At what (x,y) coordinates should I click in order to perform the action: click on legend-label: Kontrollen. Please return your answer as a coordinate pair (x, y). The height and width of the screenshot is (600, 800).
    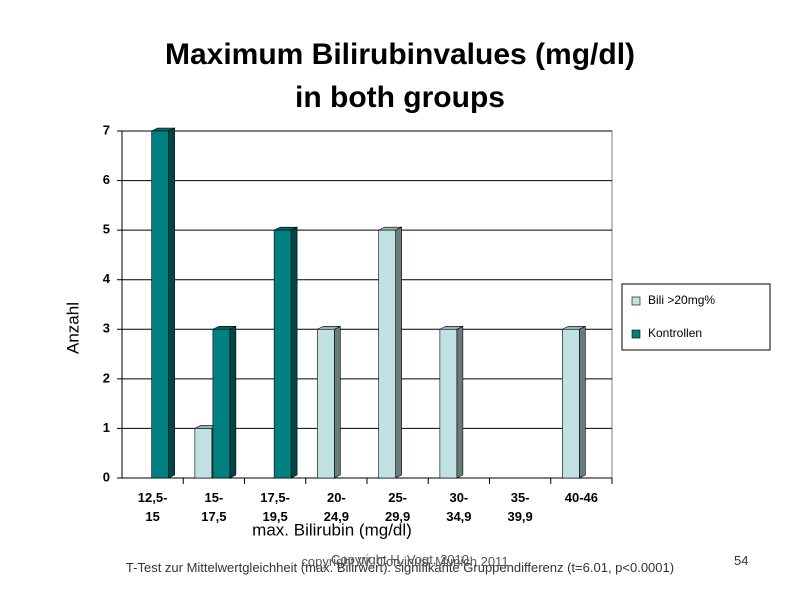
    Looking at the image, I should click on (675, 333).